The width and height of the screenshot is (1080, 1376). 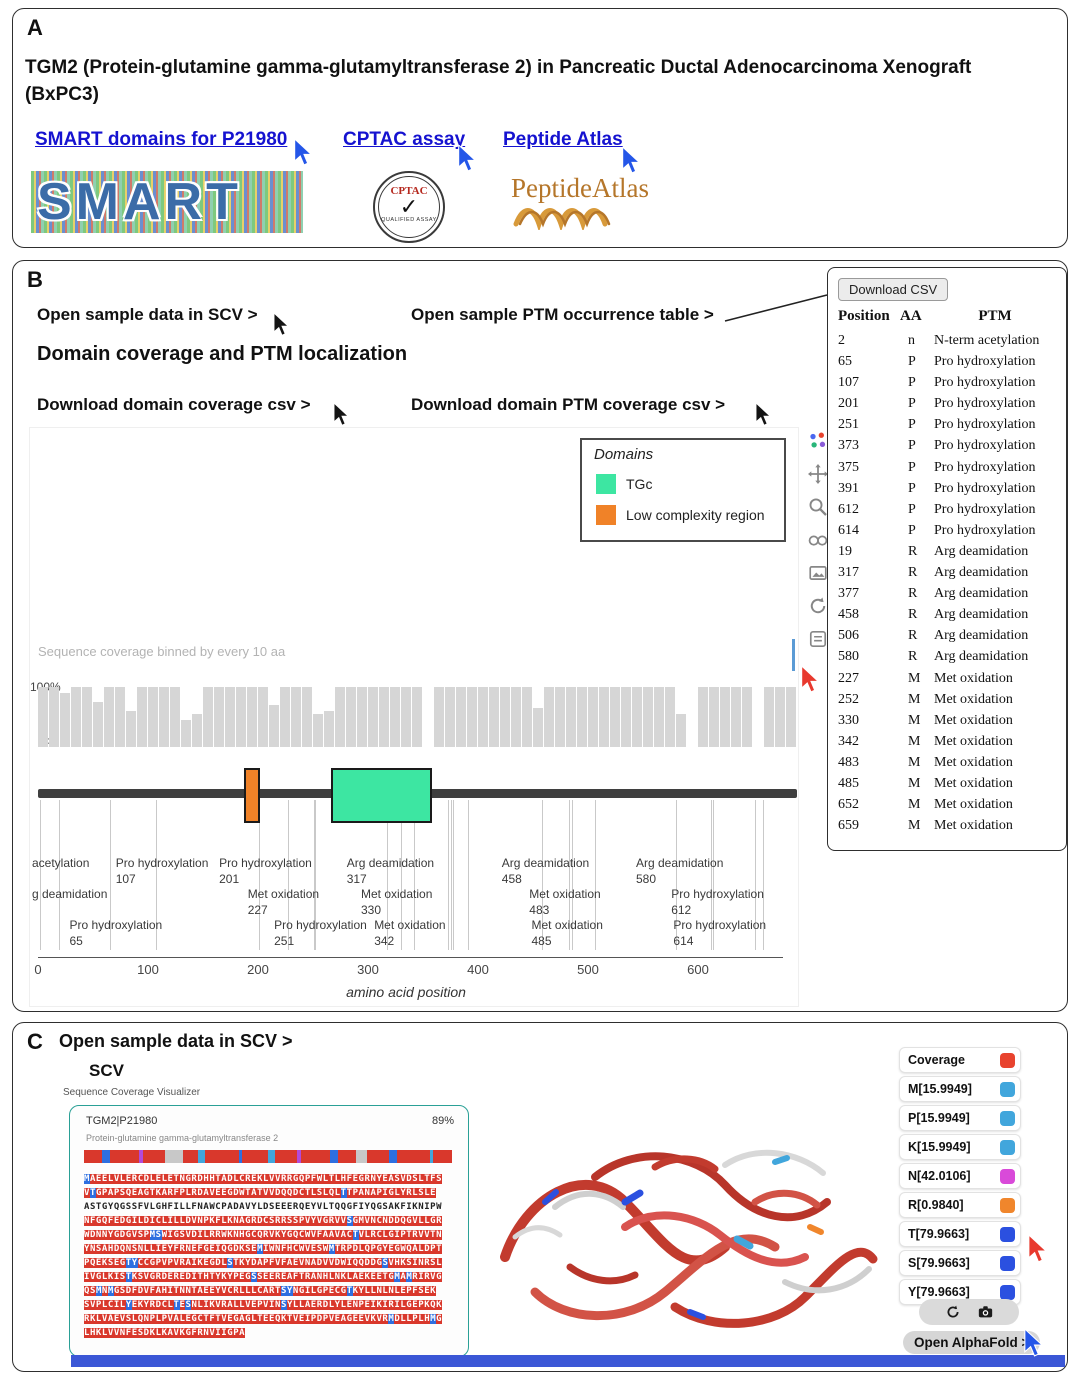 I want to click on legend-swatch, so click(x=606, y=484).